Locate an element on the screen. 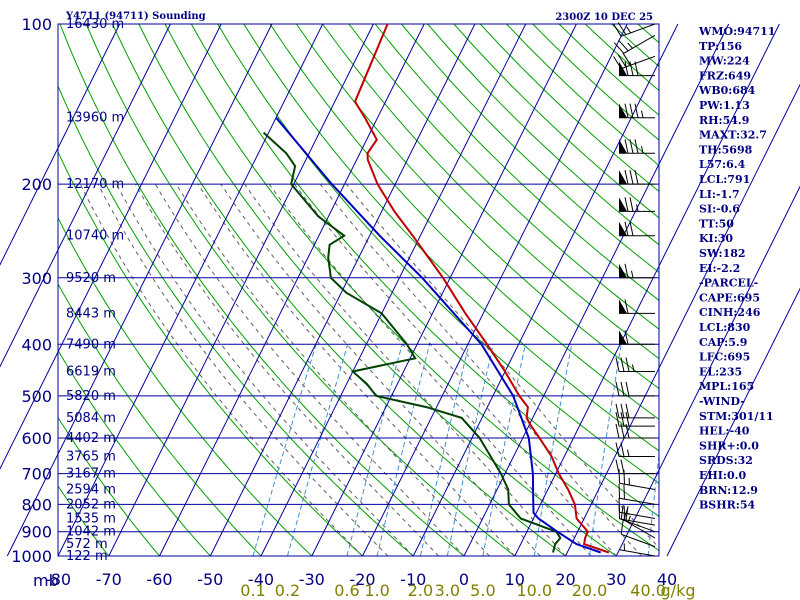 The image size is (800, 600). index-line: MW:224 is located at coordinates (724, 61).